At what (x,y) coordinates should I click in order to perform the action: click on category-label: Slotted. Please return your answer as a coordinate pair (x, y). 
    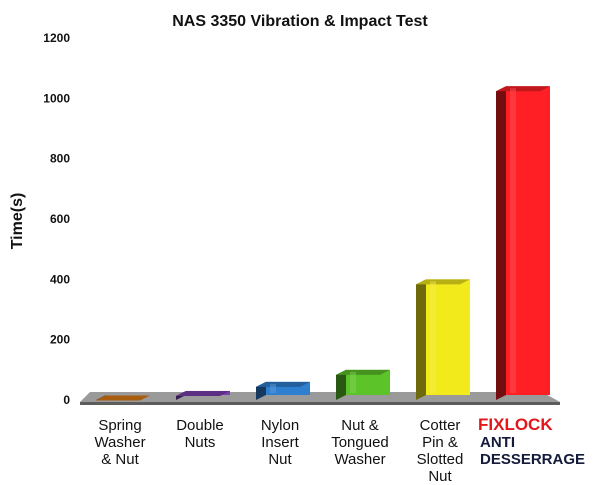
    Looking at the image, I should click on (440, 459).